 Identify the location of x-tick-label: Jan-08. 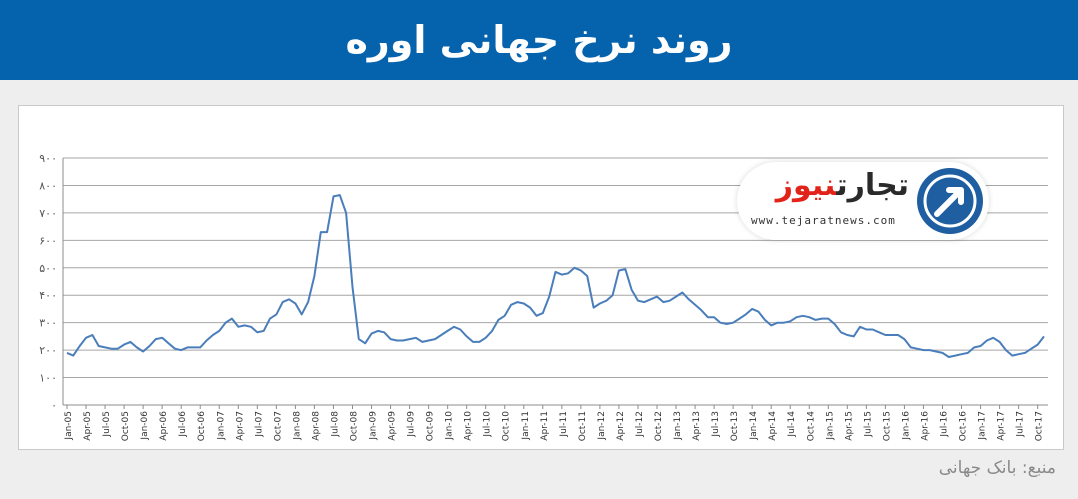
(297, 426).